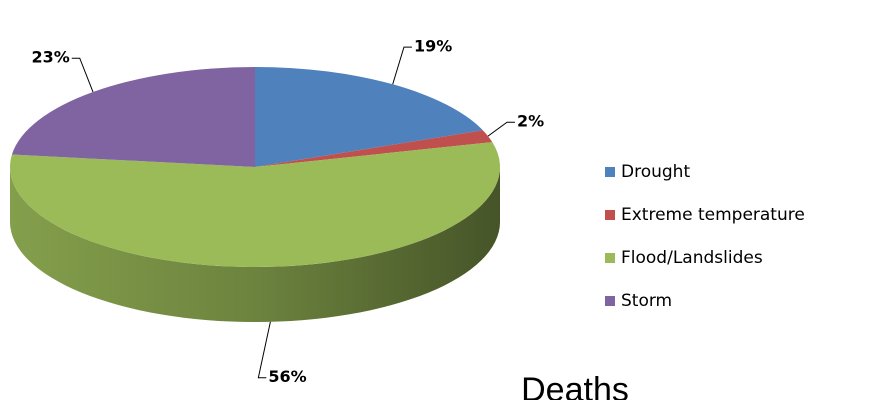 This screenshot has height=400, width=886. What do you see at coordinates (655, 172) in the screenshot?
I see `legend-label: Drought` at bounding box center [655, 172].